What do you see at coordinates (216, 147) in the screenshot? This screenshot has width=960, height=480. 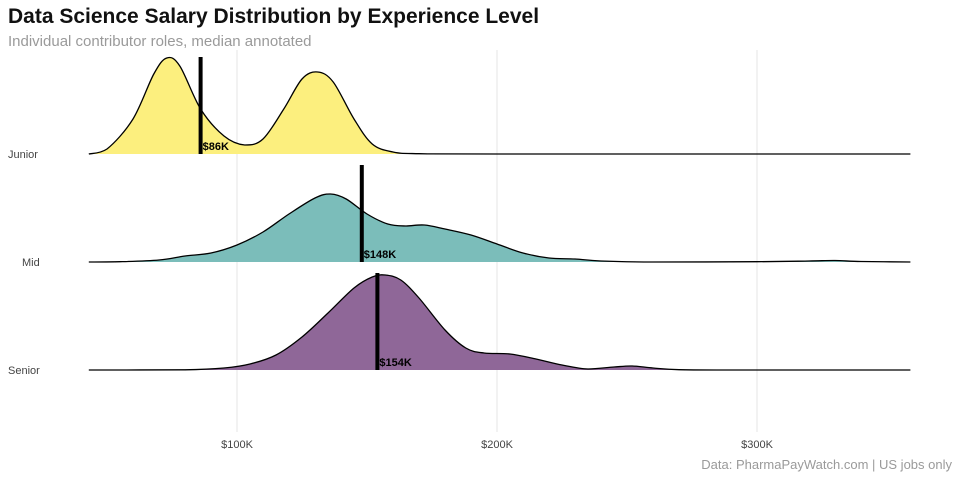 I see `median-label: $86K` at bounding box center [216, 147].